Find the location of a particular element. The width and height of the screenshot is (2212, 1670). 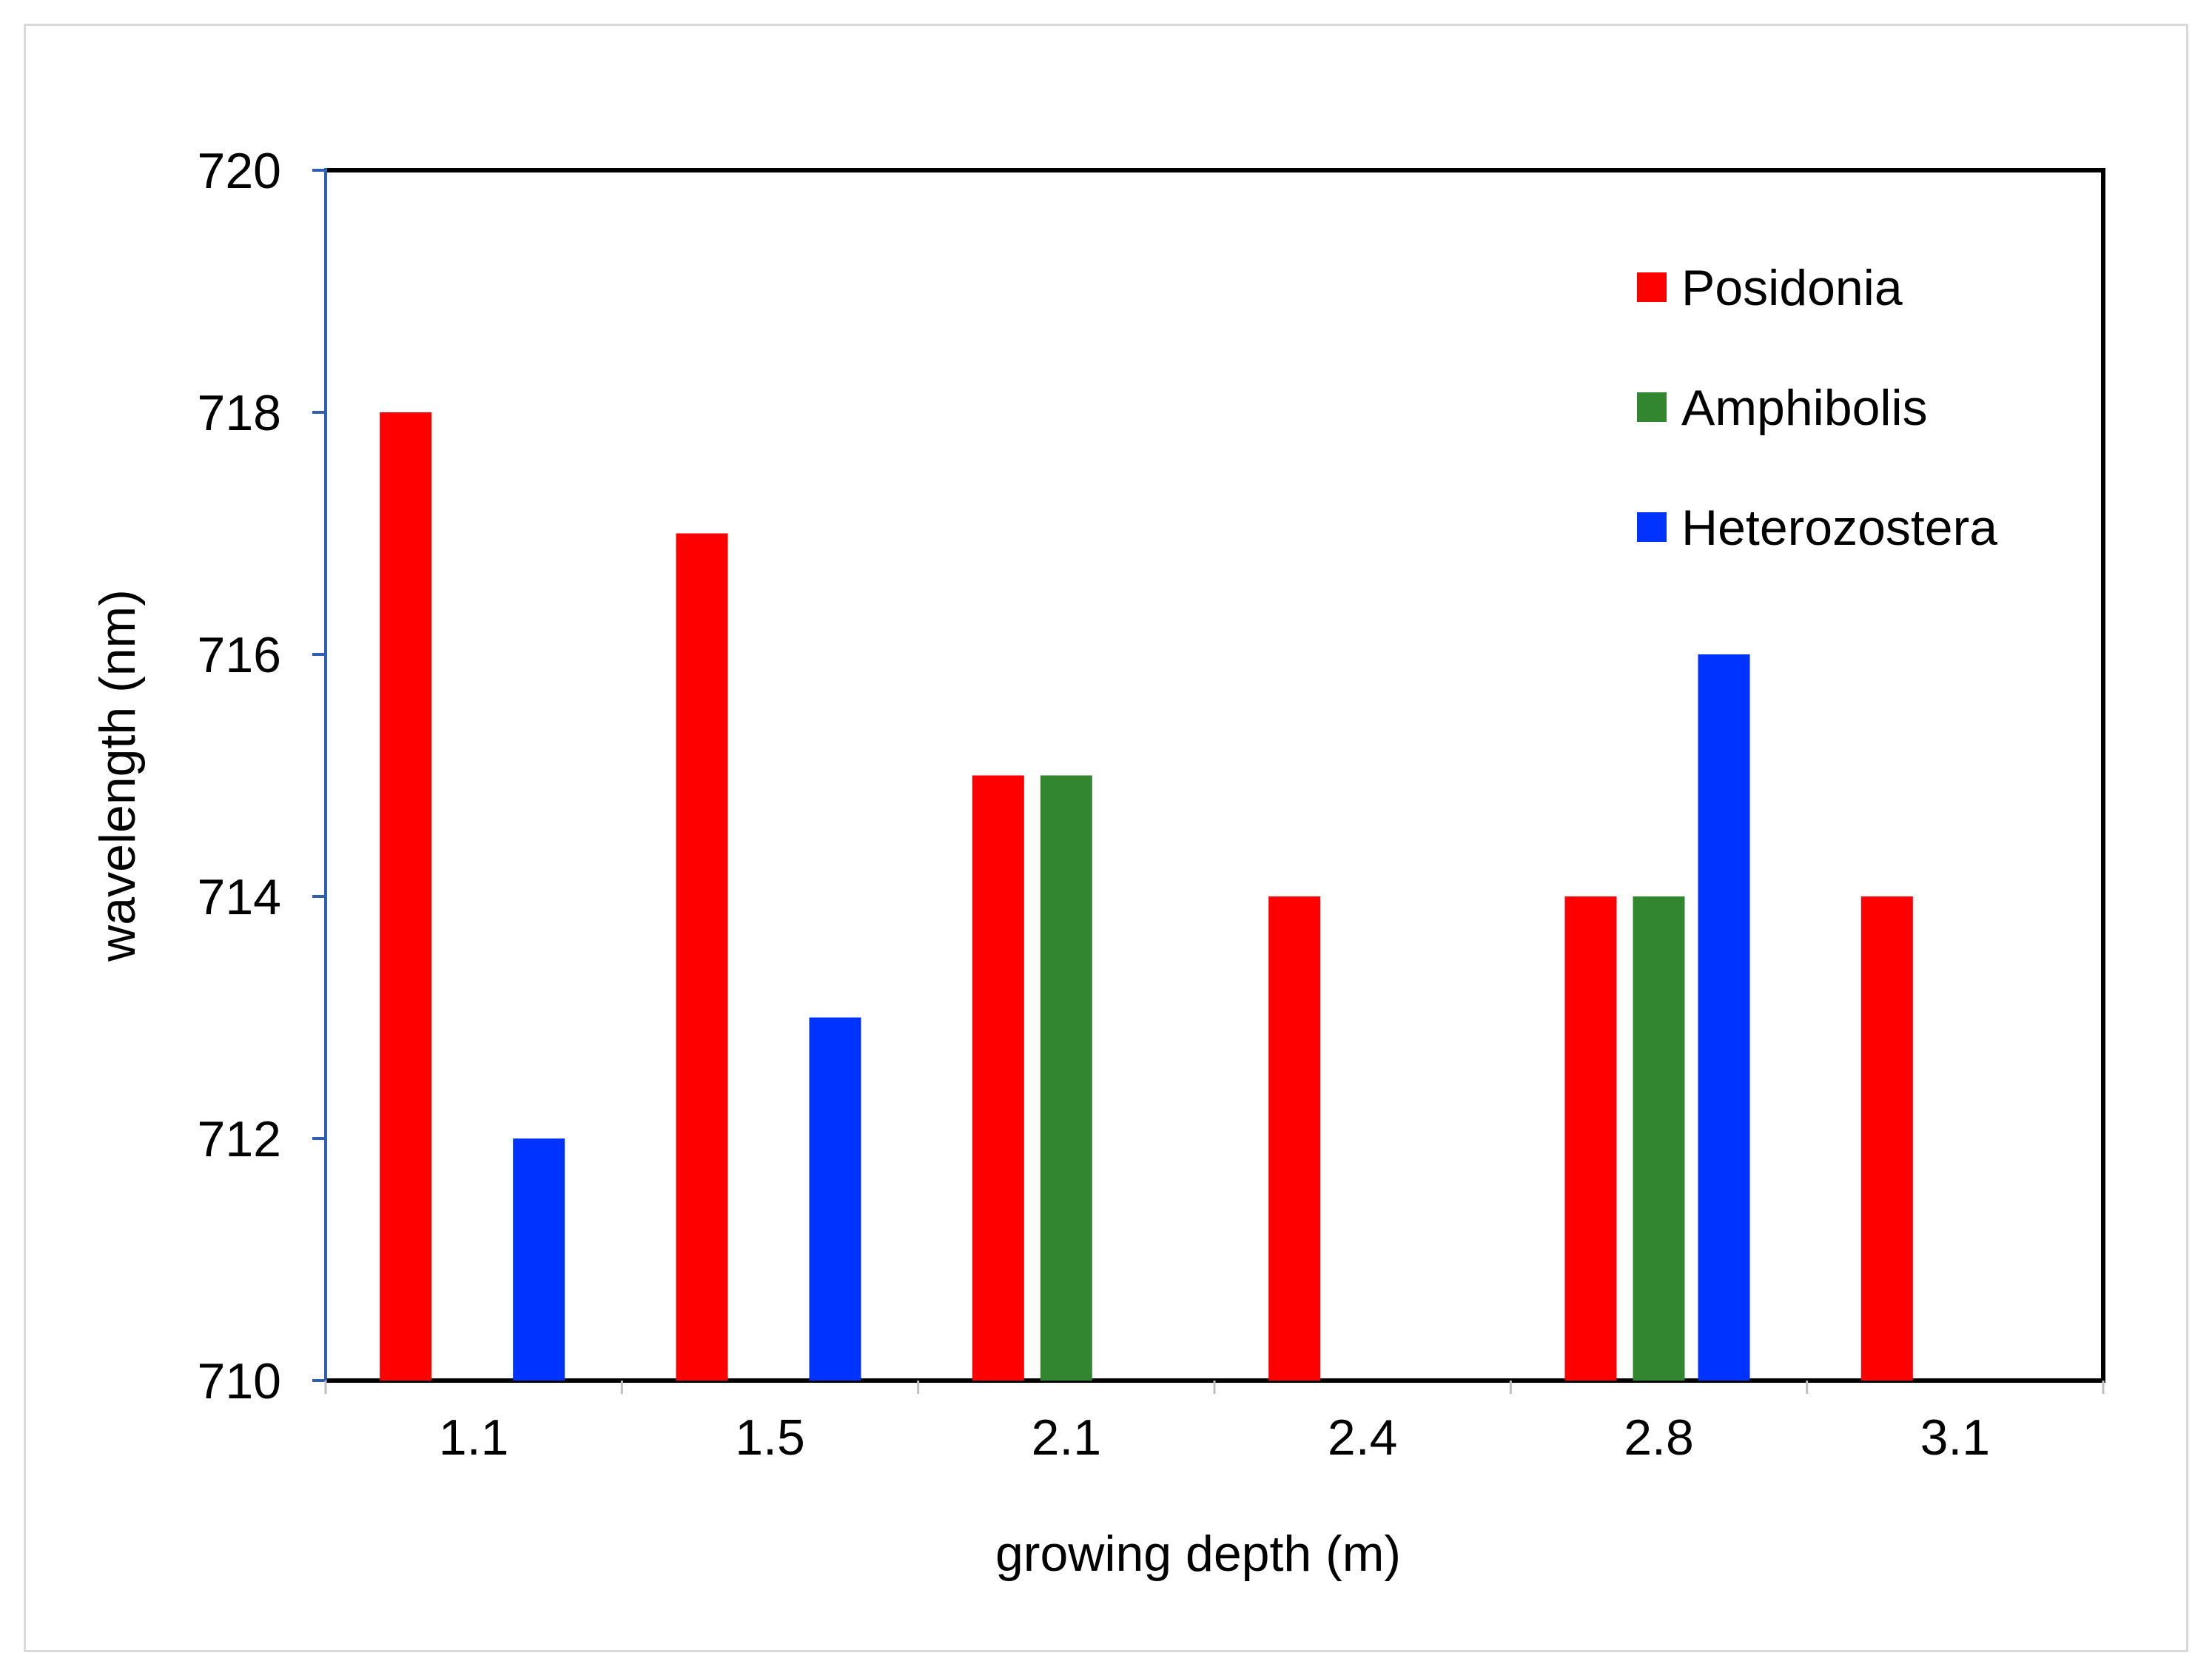

legend-swatch-posidonia is located at coordinates (1652, 287).